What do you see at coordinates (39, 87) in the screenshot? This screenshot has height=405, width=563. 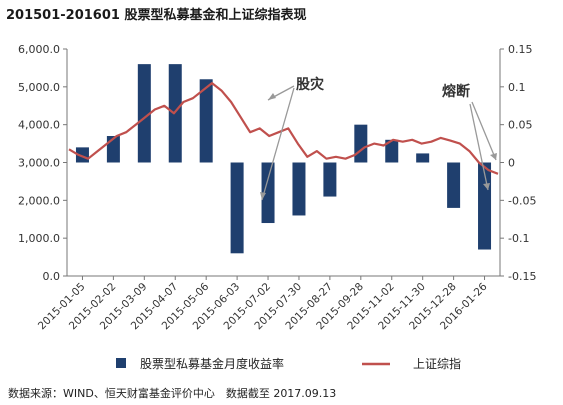 I see `y-left-tick-label: 5,000.0` at bounding box center [39, 87].